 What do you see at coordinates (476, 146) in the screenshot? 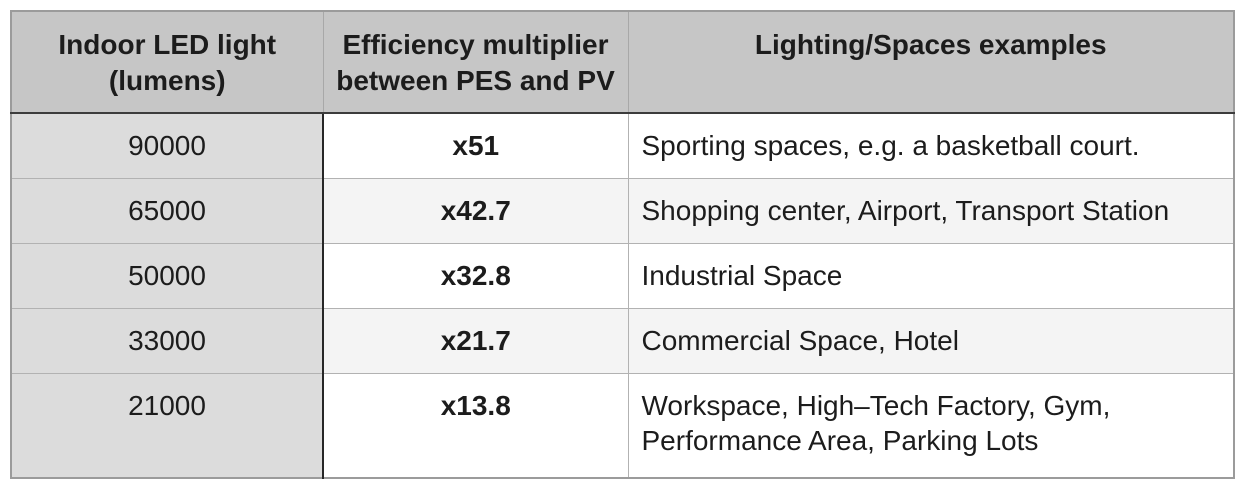
I see `multiplier-cell: x51` at bounding box center [476, 146].